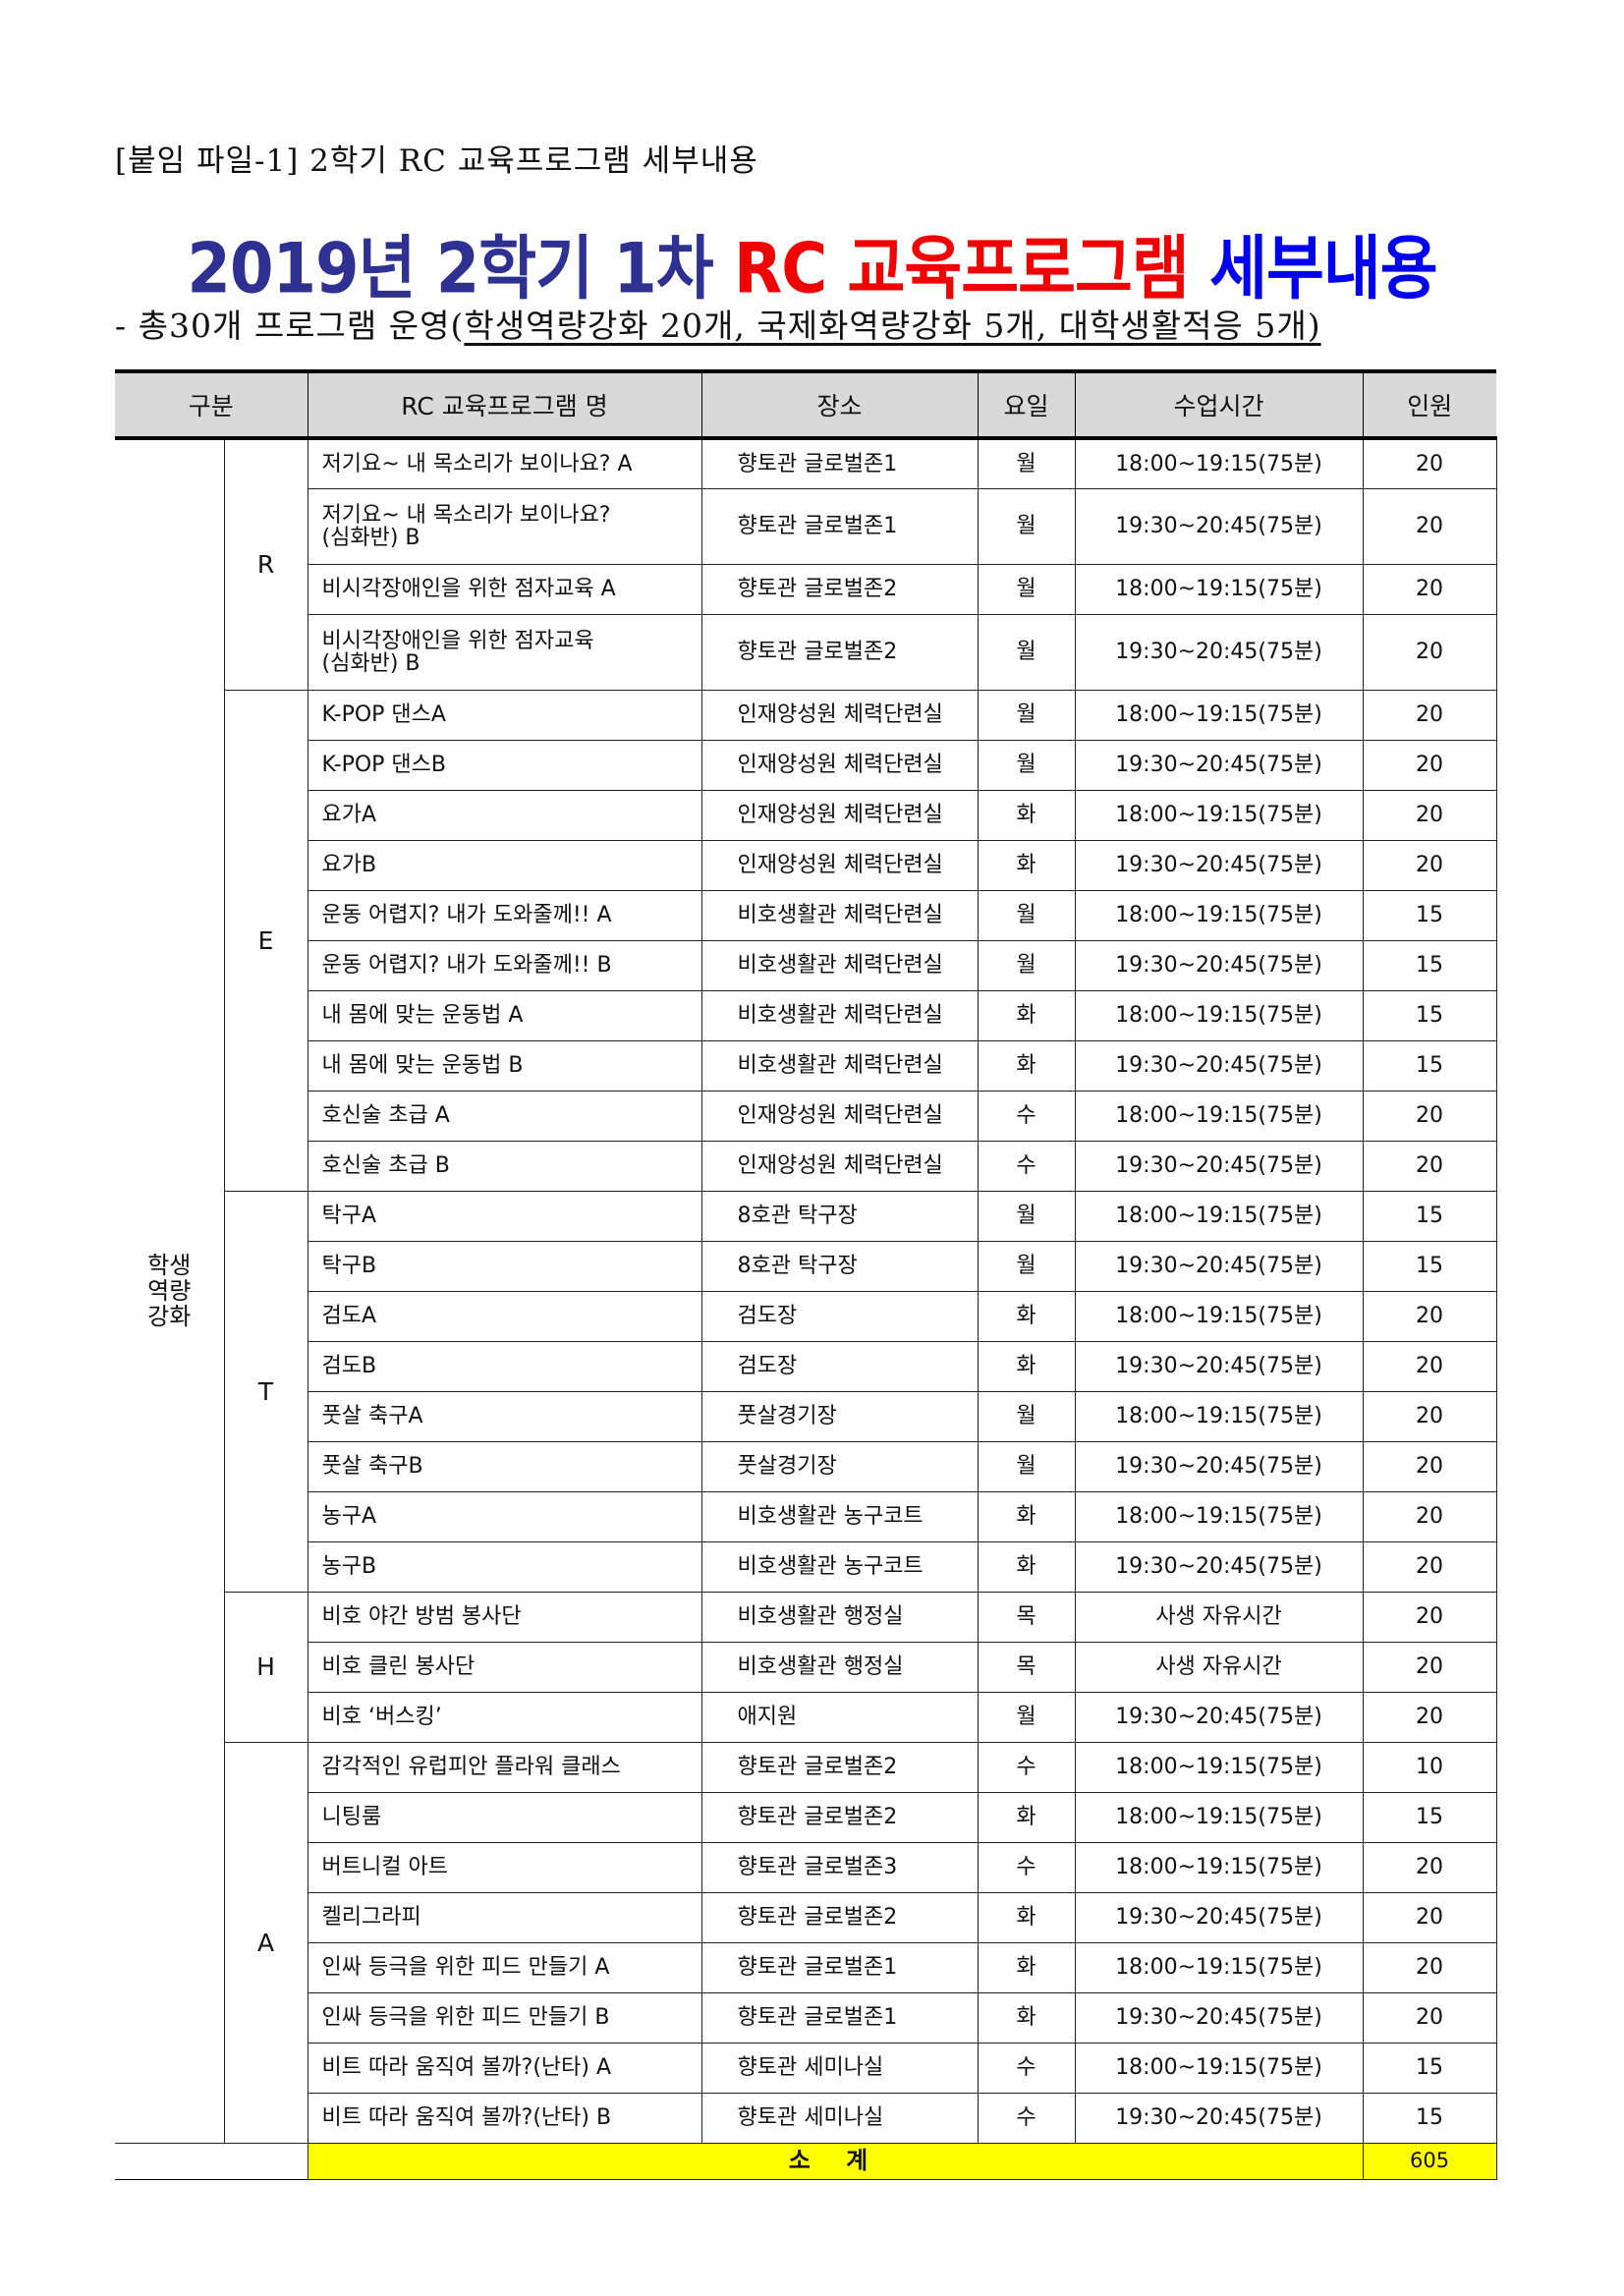  I want to click on table-row: 니팅룸 향토관 글로벌존2 화 18:00~19:15(75분) 15, so click(806, 1817).